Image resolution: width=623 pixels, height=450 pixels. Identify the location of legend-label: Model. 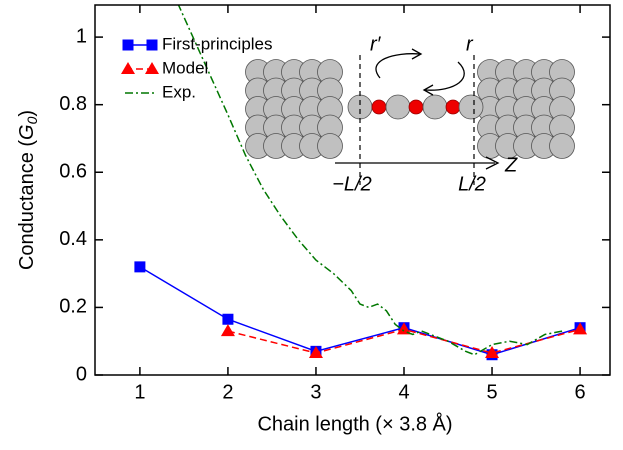
(185, 67).